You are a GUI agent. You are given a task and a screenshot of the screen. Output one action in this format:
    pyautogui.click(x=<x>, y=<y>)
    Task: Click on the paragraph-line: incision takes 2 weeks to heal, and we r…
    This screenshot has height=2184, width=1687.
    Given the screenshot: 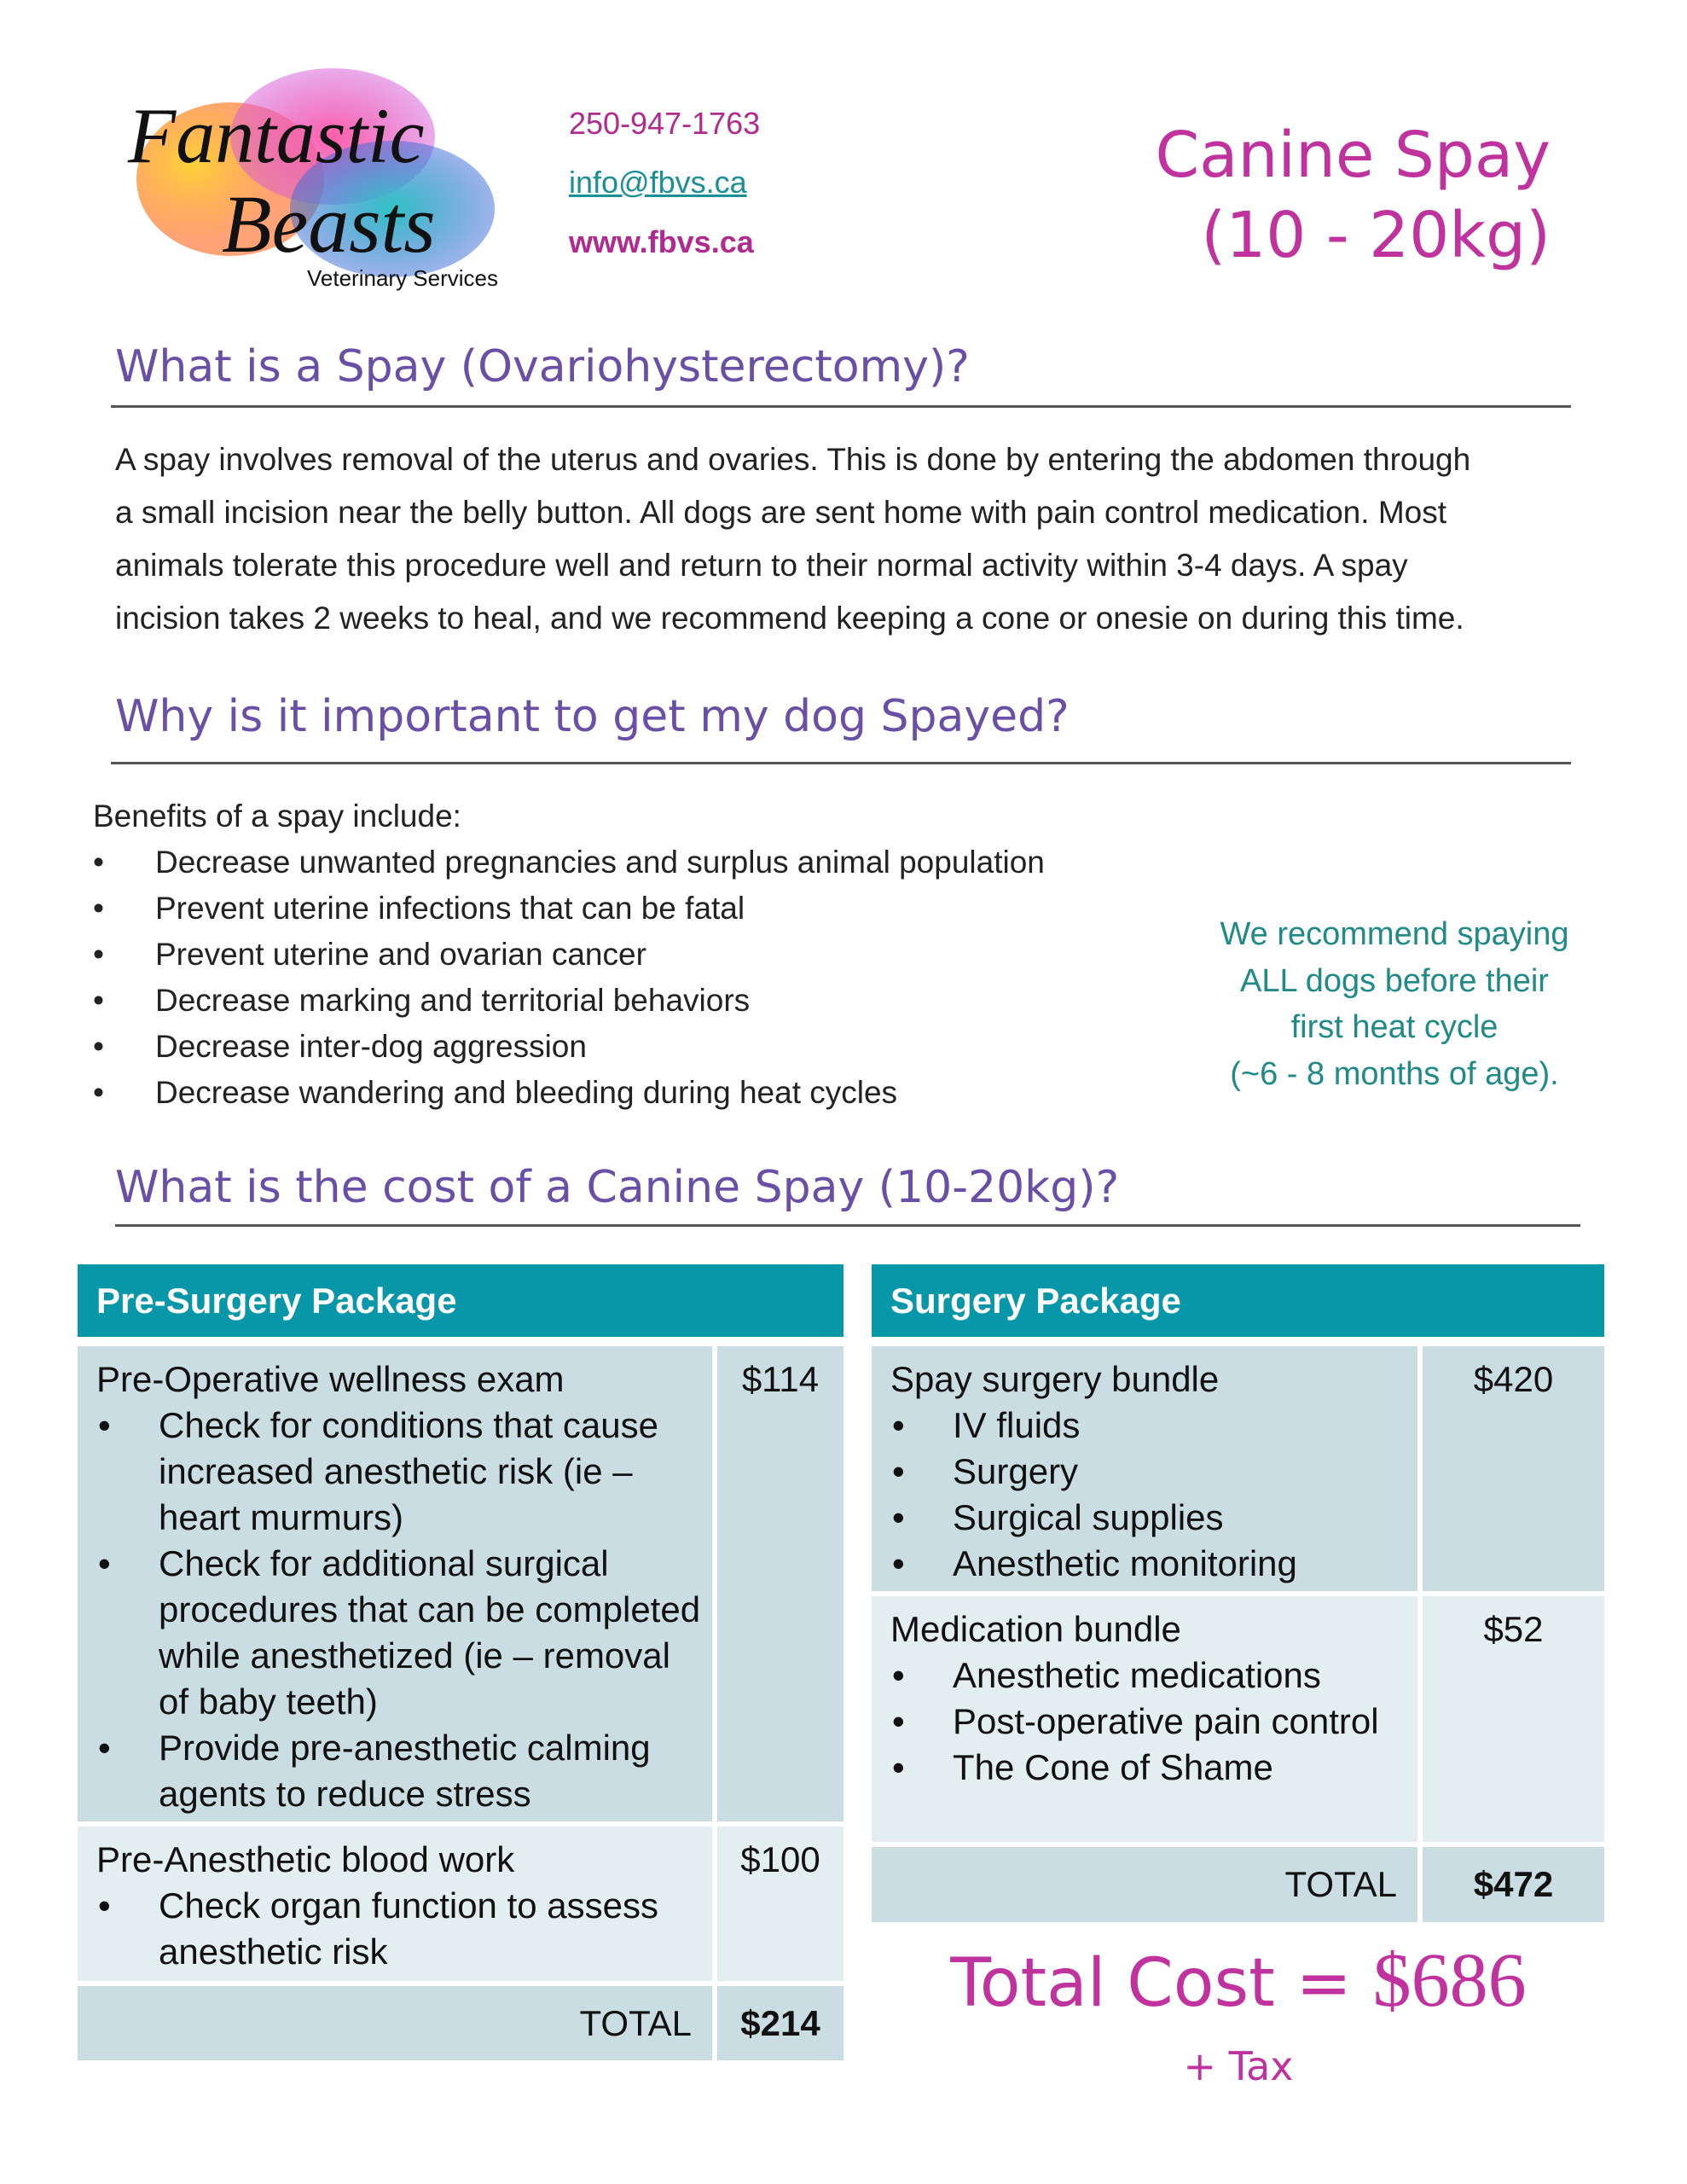 What is the action you would take?
    pyautogui.click(x=790, y=618)
    